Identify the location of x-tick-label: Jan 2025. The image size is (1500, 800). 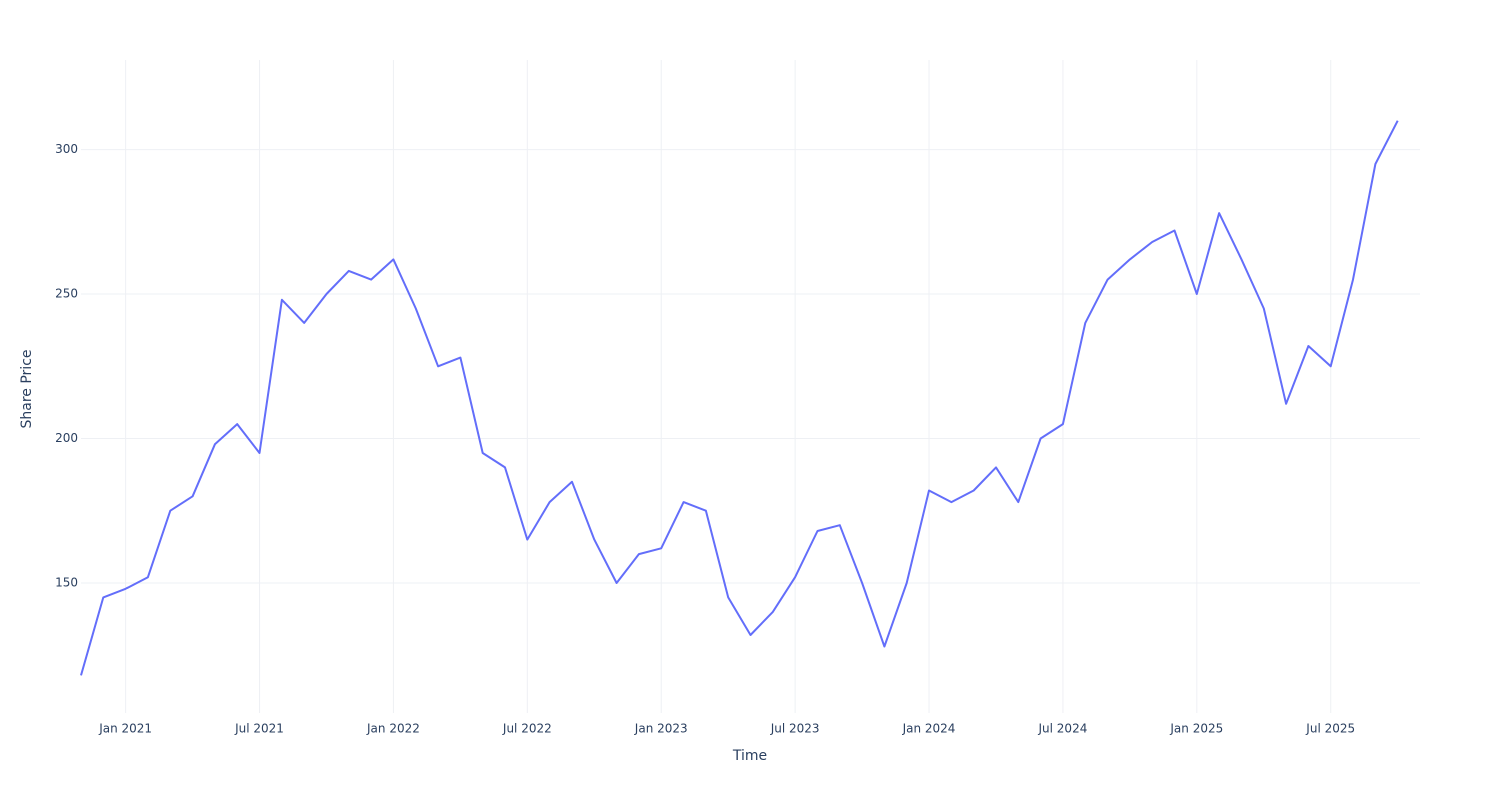
(1196, 729).